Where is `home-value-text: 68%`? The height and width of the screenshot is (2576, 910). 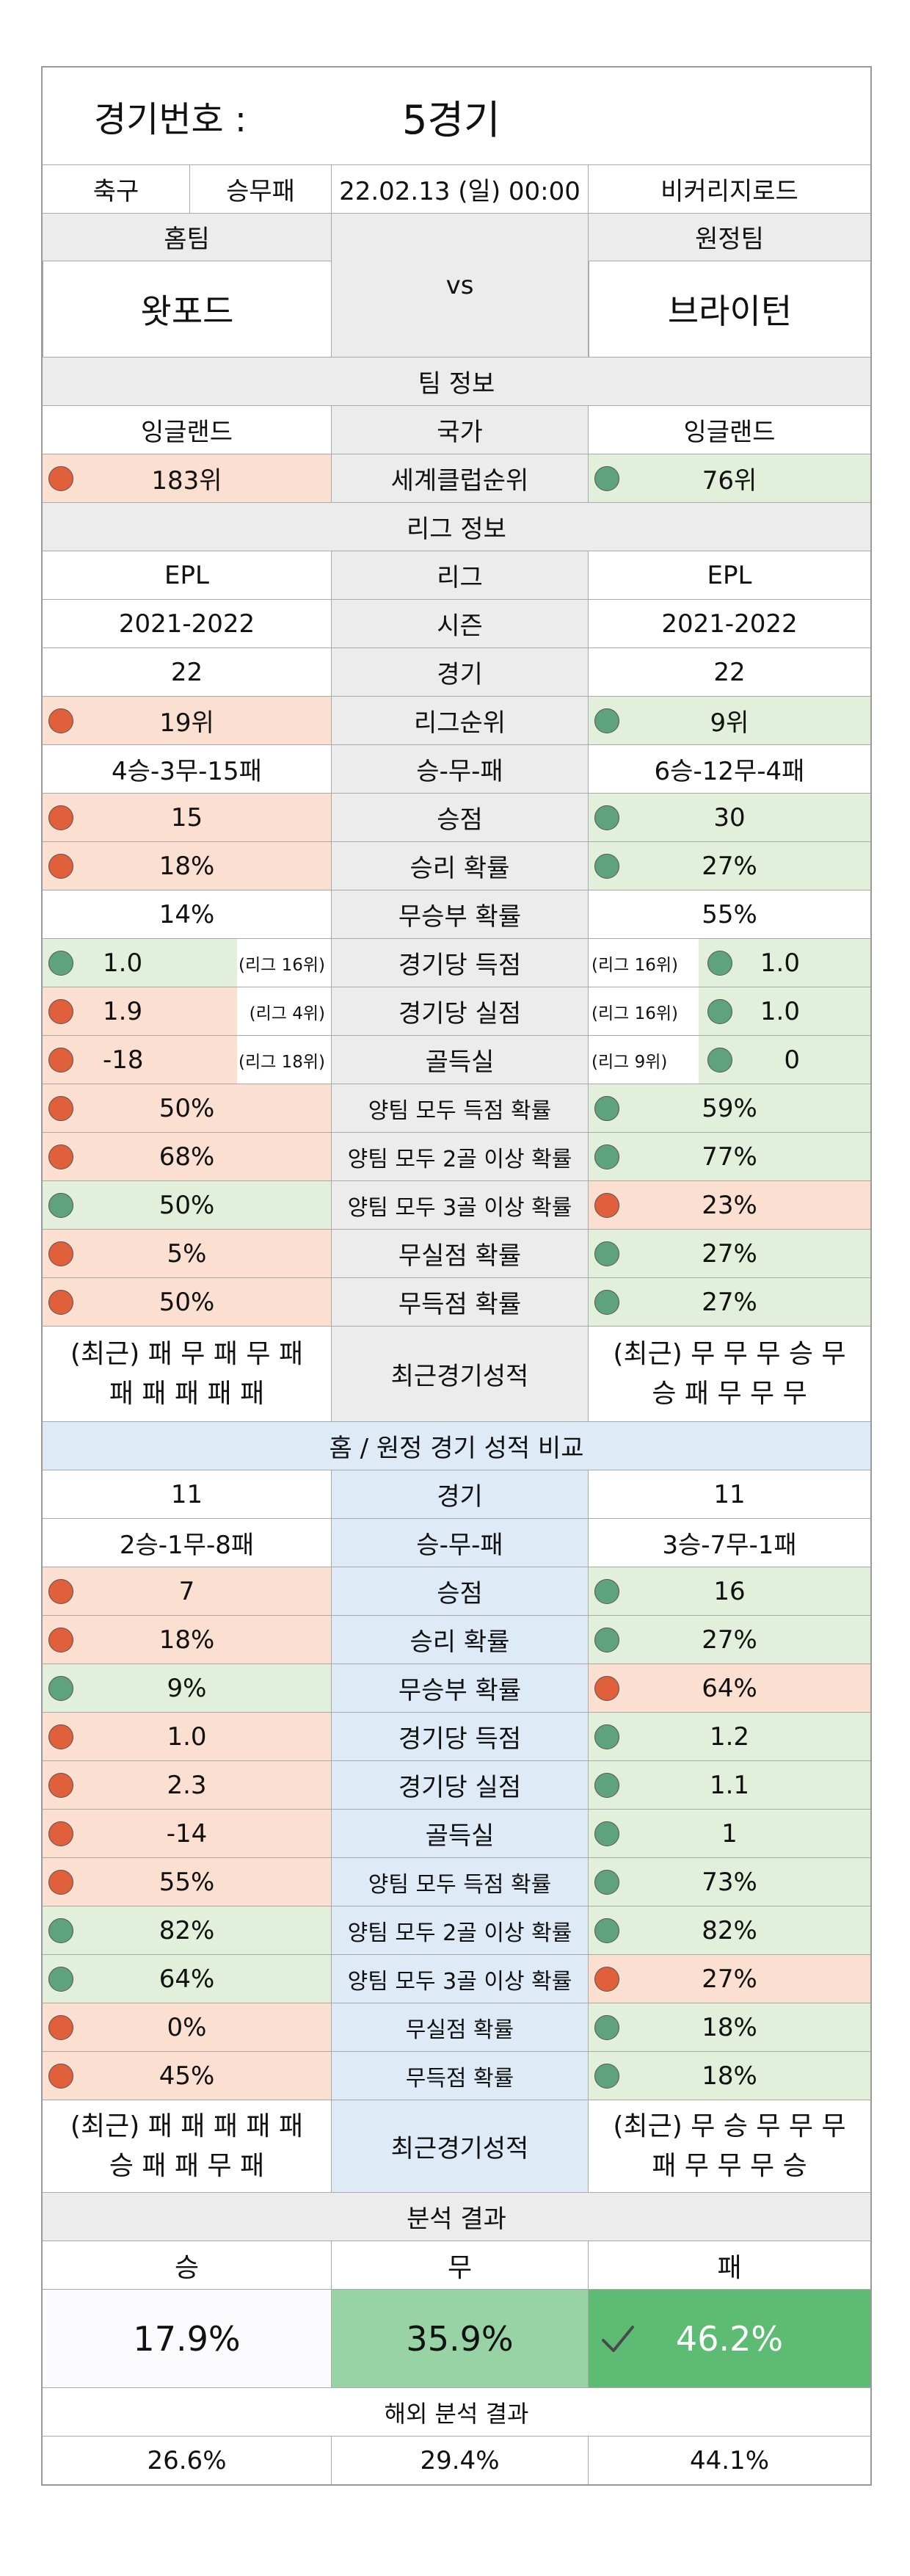 home-value-text: 68% is located at coordinates (187, 1157).